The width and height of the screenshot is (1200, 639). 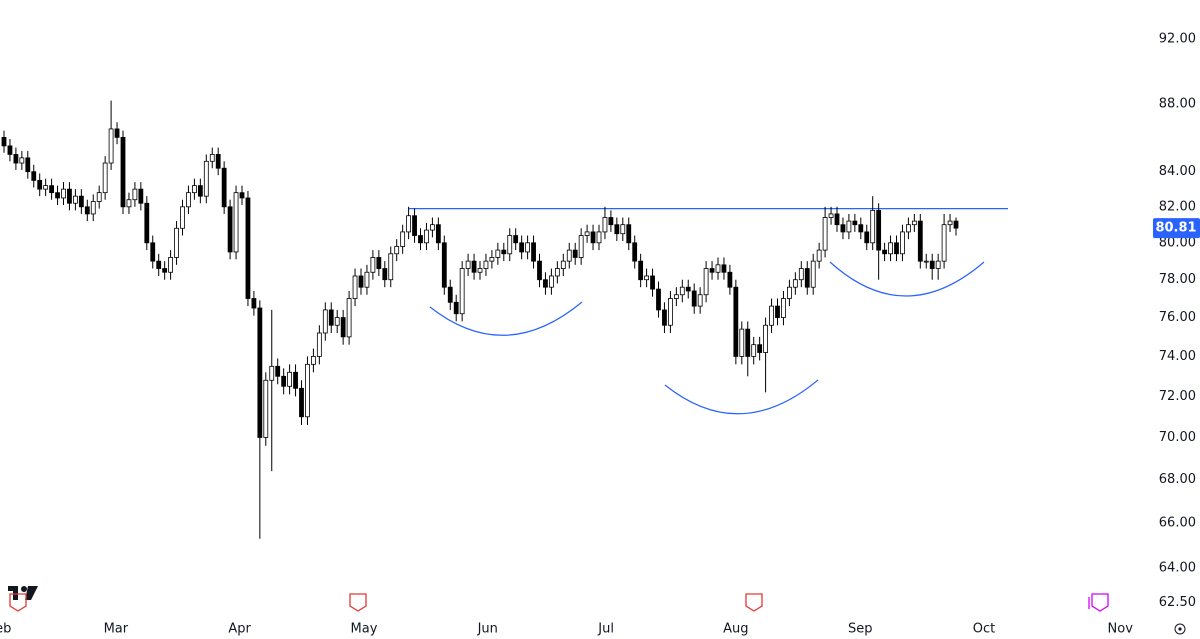 I want to click on price-tag, so click(x=1176, y=228).